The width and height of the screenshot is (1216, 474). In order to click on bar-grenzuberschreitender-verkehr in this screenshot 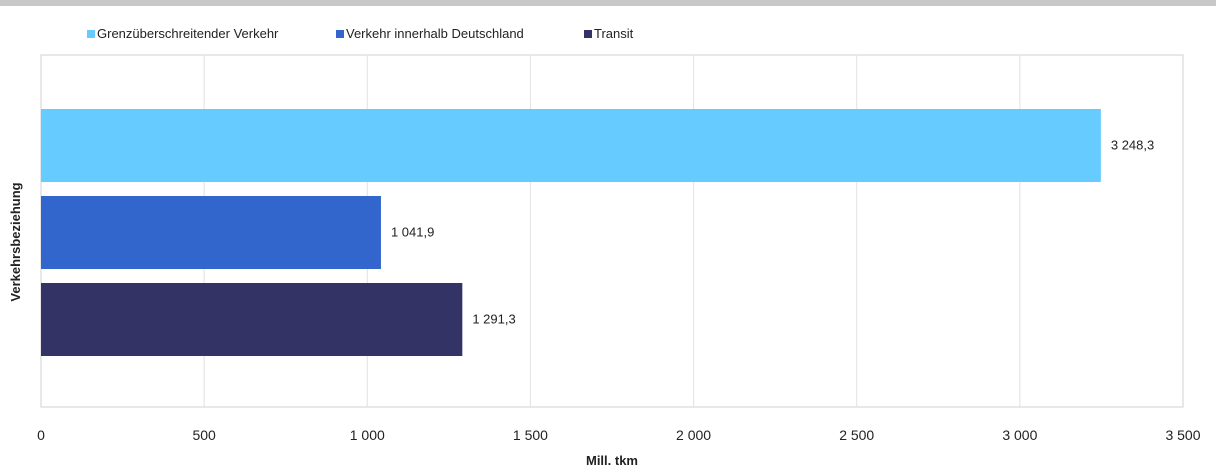, I will do `click(571, 145)`.